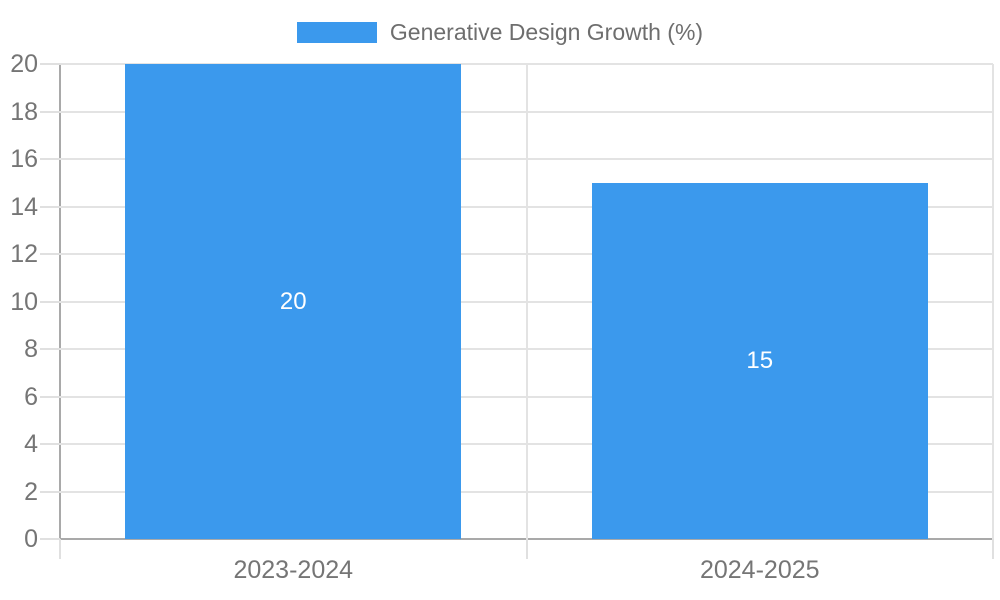 The width and height of the screenshot is (1000, 600). I want to click on y-tick-label: 12, so click(24, 254).